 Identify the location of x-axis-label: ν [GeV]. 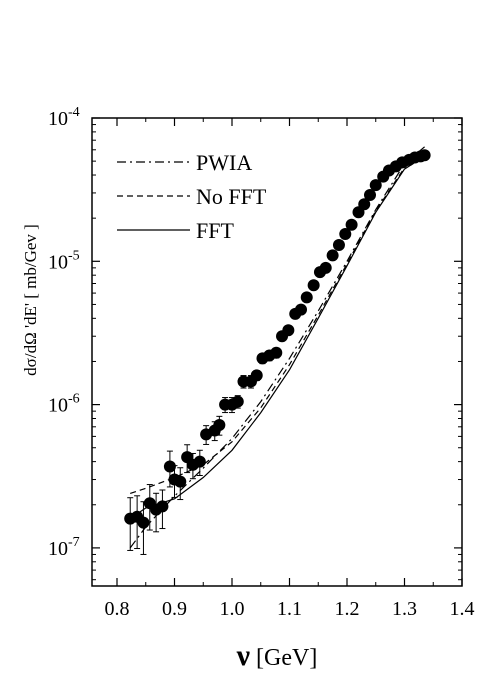
(277, 655).